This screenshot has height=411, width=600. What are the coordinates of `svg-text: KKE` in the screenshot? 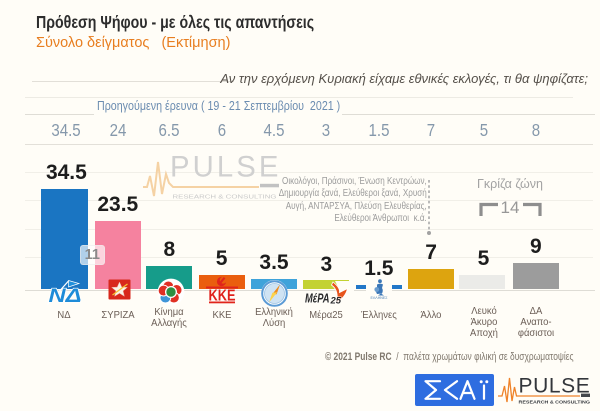 It's located at (222, 296).